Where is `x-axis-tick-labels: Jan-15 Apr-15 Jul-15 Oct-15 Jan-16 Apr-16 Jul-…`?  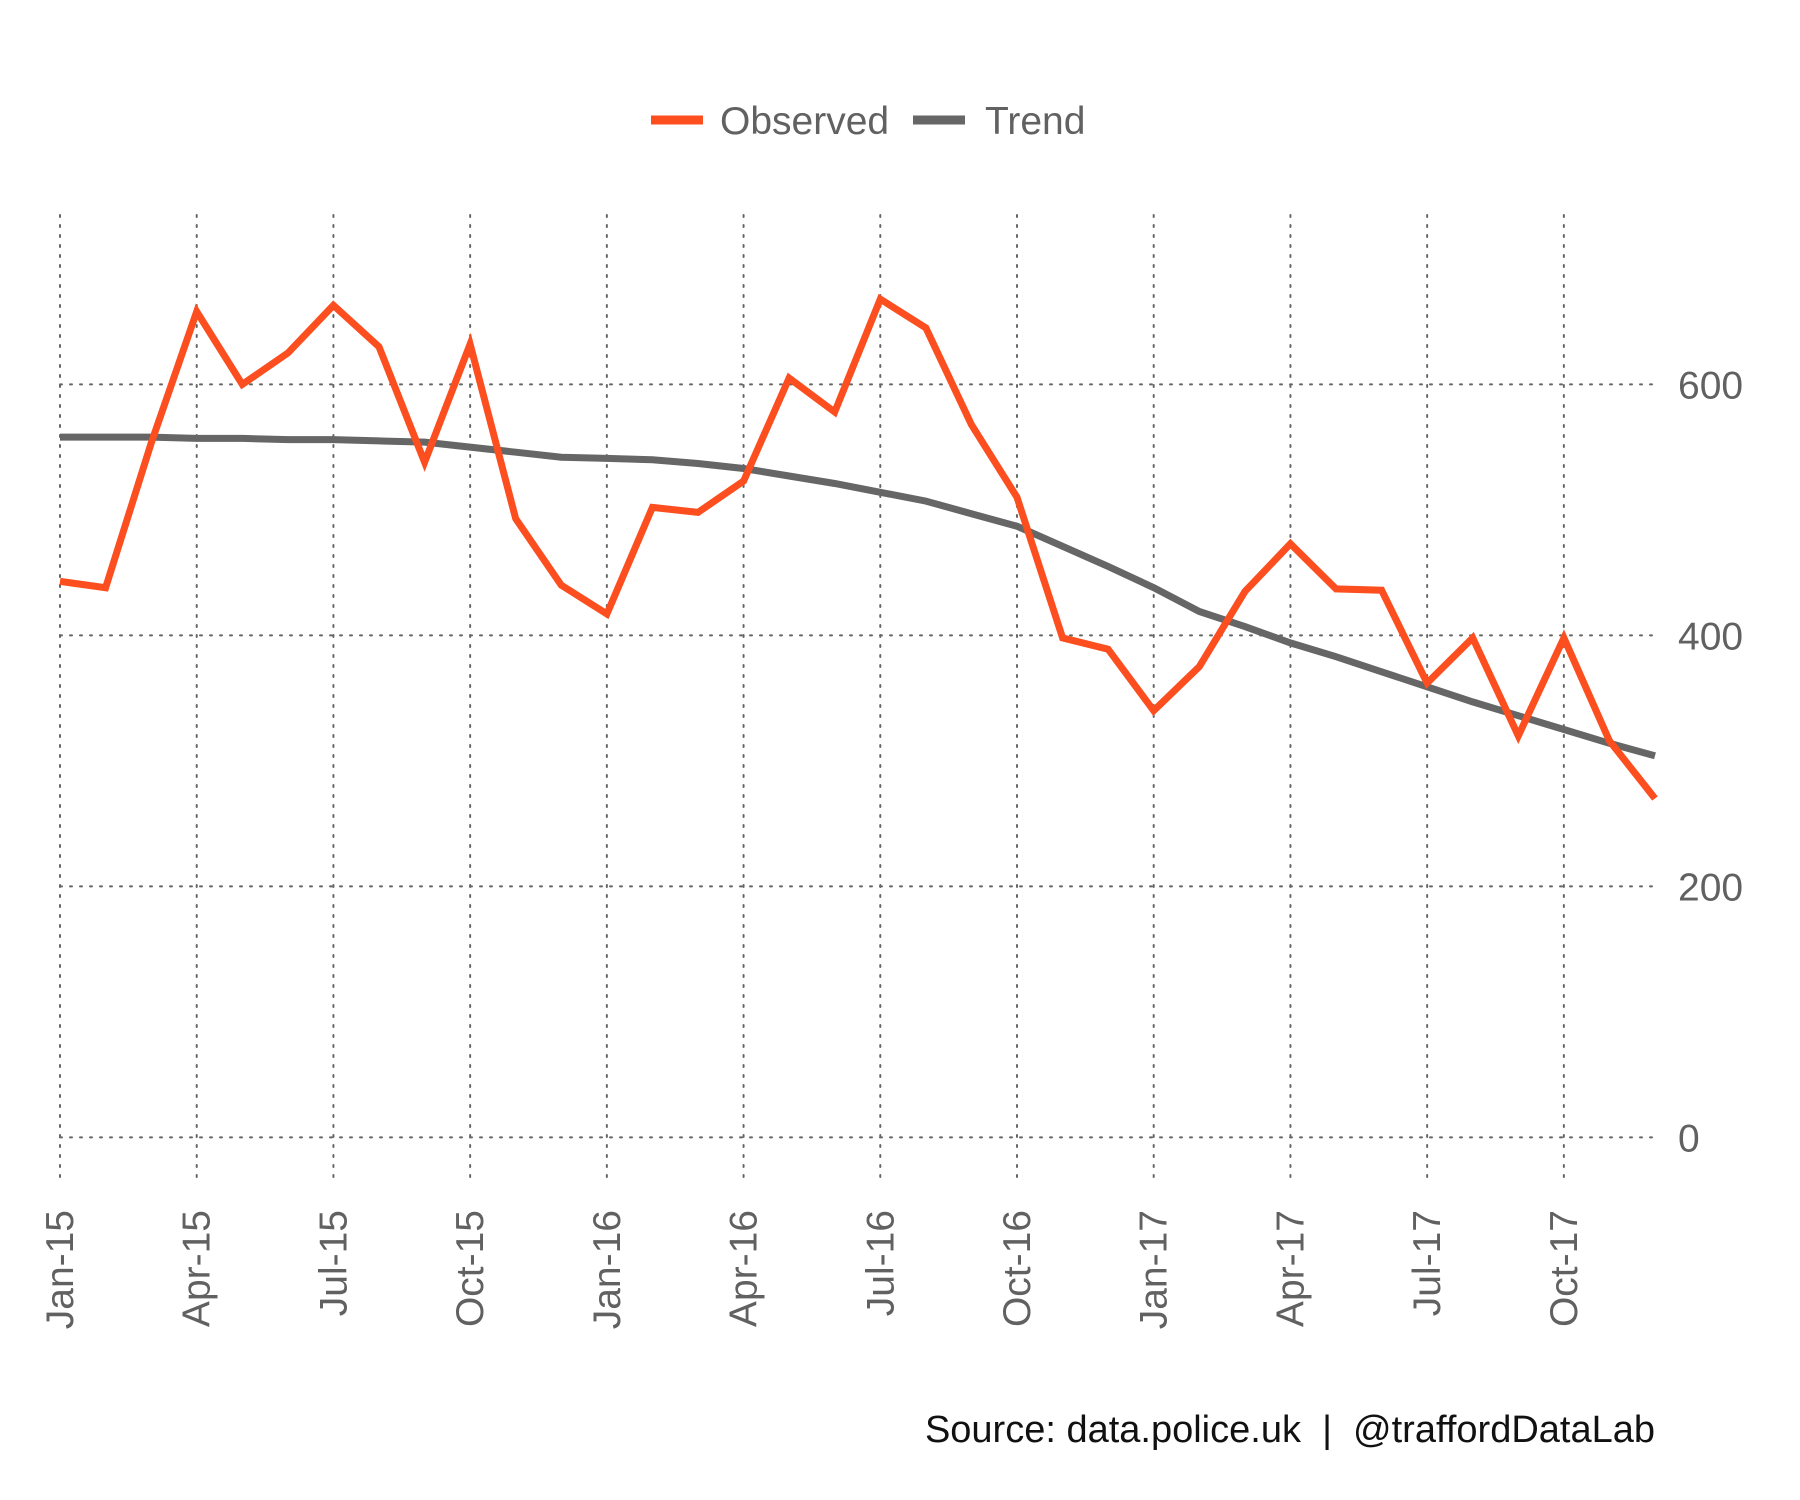 x-axis-tick-labels: Jan-15 Apr-15 Jul-15 Oct-15 Jan-16 Apr-16 Jul-… is located at coordinates (812, 1269).